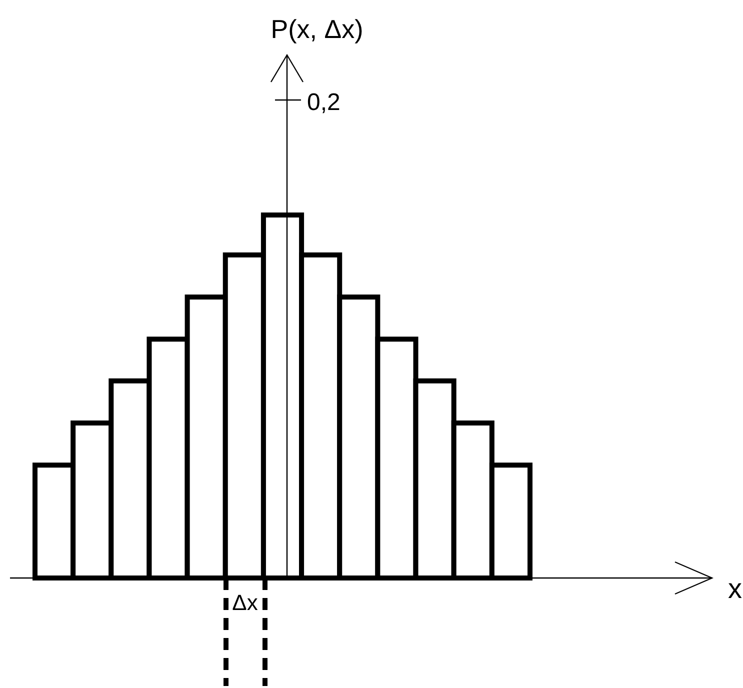 The height and width of the screenshot is (688, 743). Describe the element at coordinates (735, 588) in the screenshot. I see `text: x` at that location.